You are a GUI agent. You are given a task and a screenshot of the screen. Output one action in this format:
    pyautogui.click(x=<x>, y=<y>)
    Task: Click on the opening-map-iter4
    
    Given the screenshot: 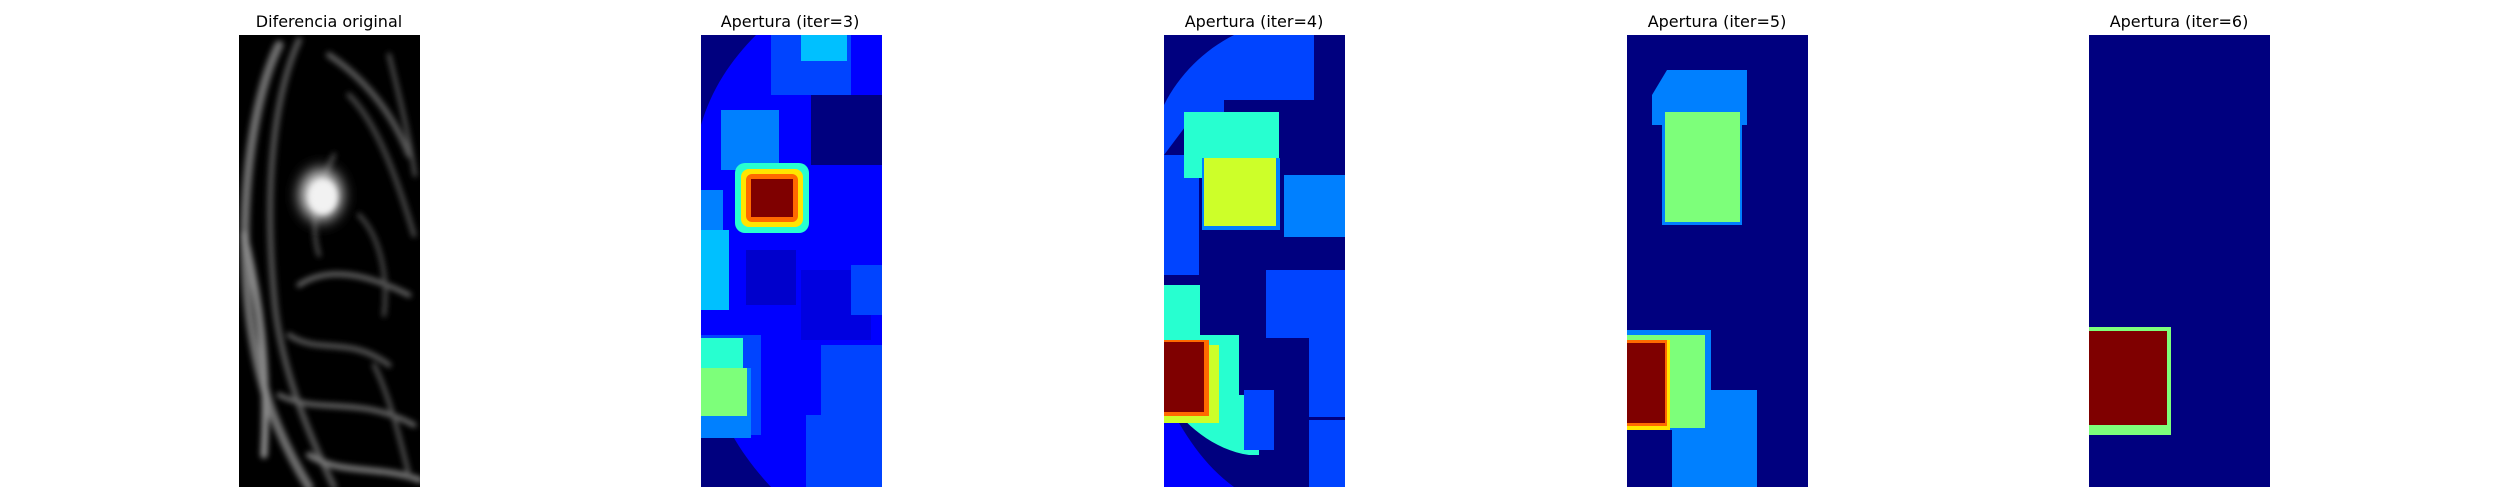 What is the action you would take?
    pyautogui.click(x=1254, y=261)
    